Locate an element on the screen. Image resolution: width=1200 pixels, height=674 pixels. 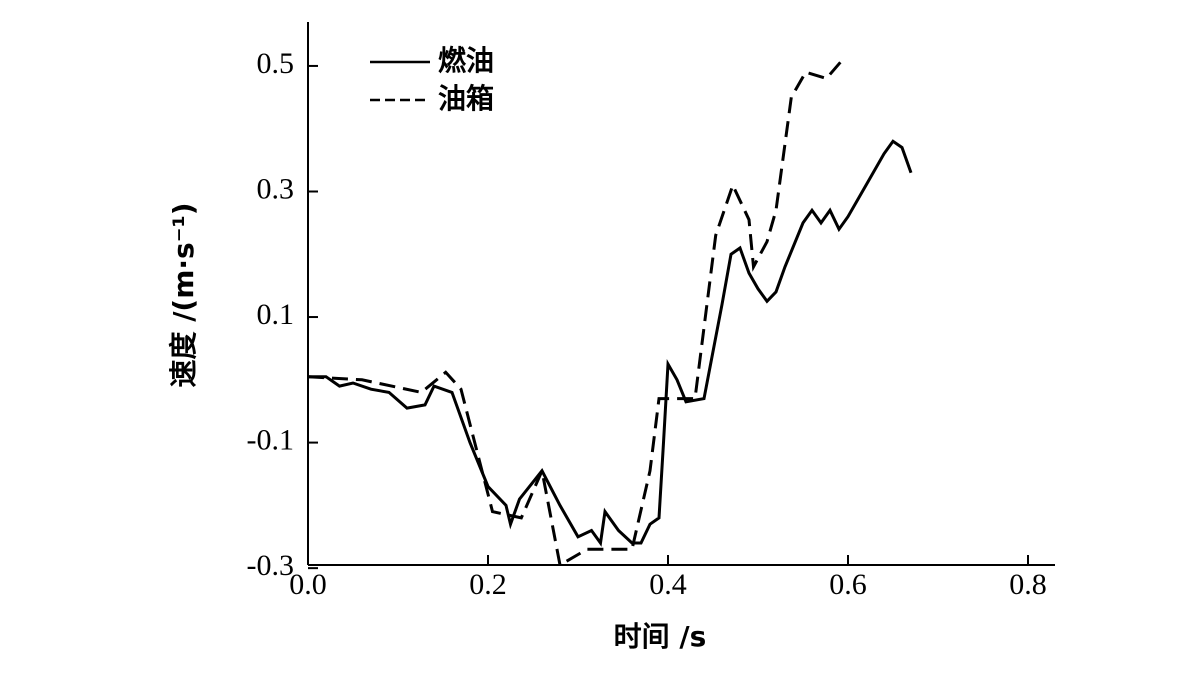
y-axis-label: 速度 /(m·s⁻¹) is located at coordinates (183, 294).